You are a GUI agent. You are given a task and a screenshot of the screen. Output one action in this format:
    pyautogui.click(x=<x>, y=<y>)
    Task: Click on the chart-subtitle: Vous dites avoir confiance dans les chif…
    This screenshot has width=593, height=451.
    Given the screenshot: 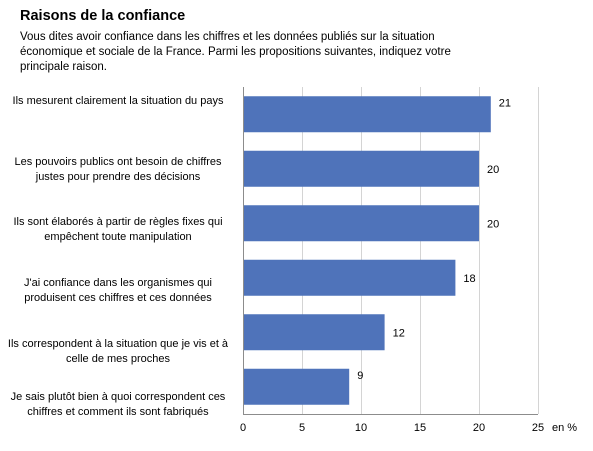 What is the action you would take?
    pyautogui.click(x=235, y=52)
    